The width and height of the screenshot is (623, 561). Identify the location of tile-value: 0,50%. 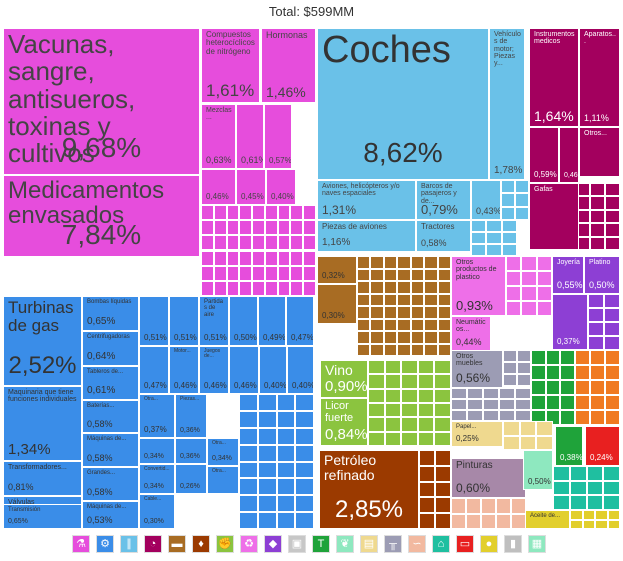
(245, 337).